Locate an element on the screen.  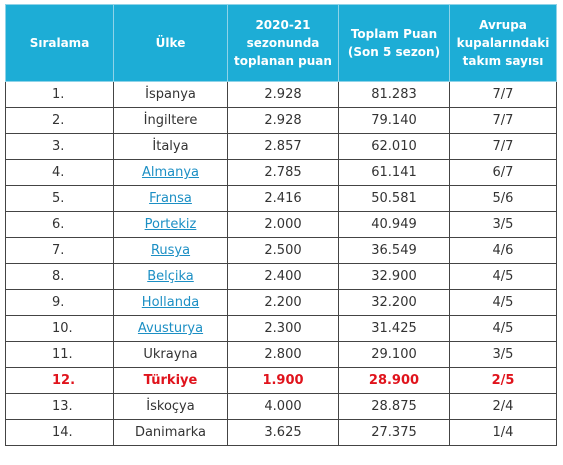
total-points-cell: 81.283 is located at coordinates (394, 94).